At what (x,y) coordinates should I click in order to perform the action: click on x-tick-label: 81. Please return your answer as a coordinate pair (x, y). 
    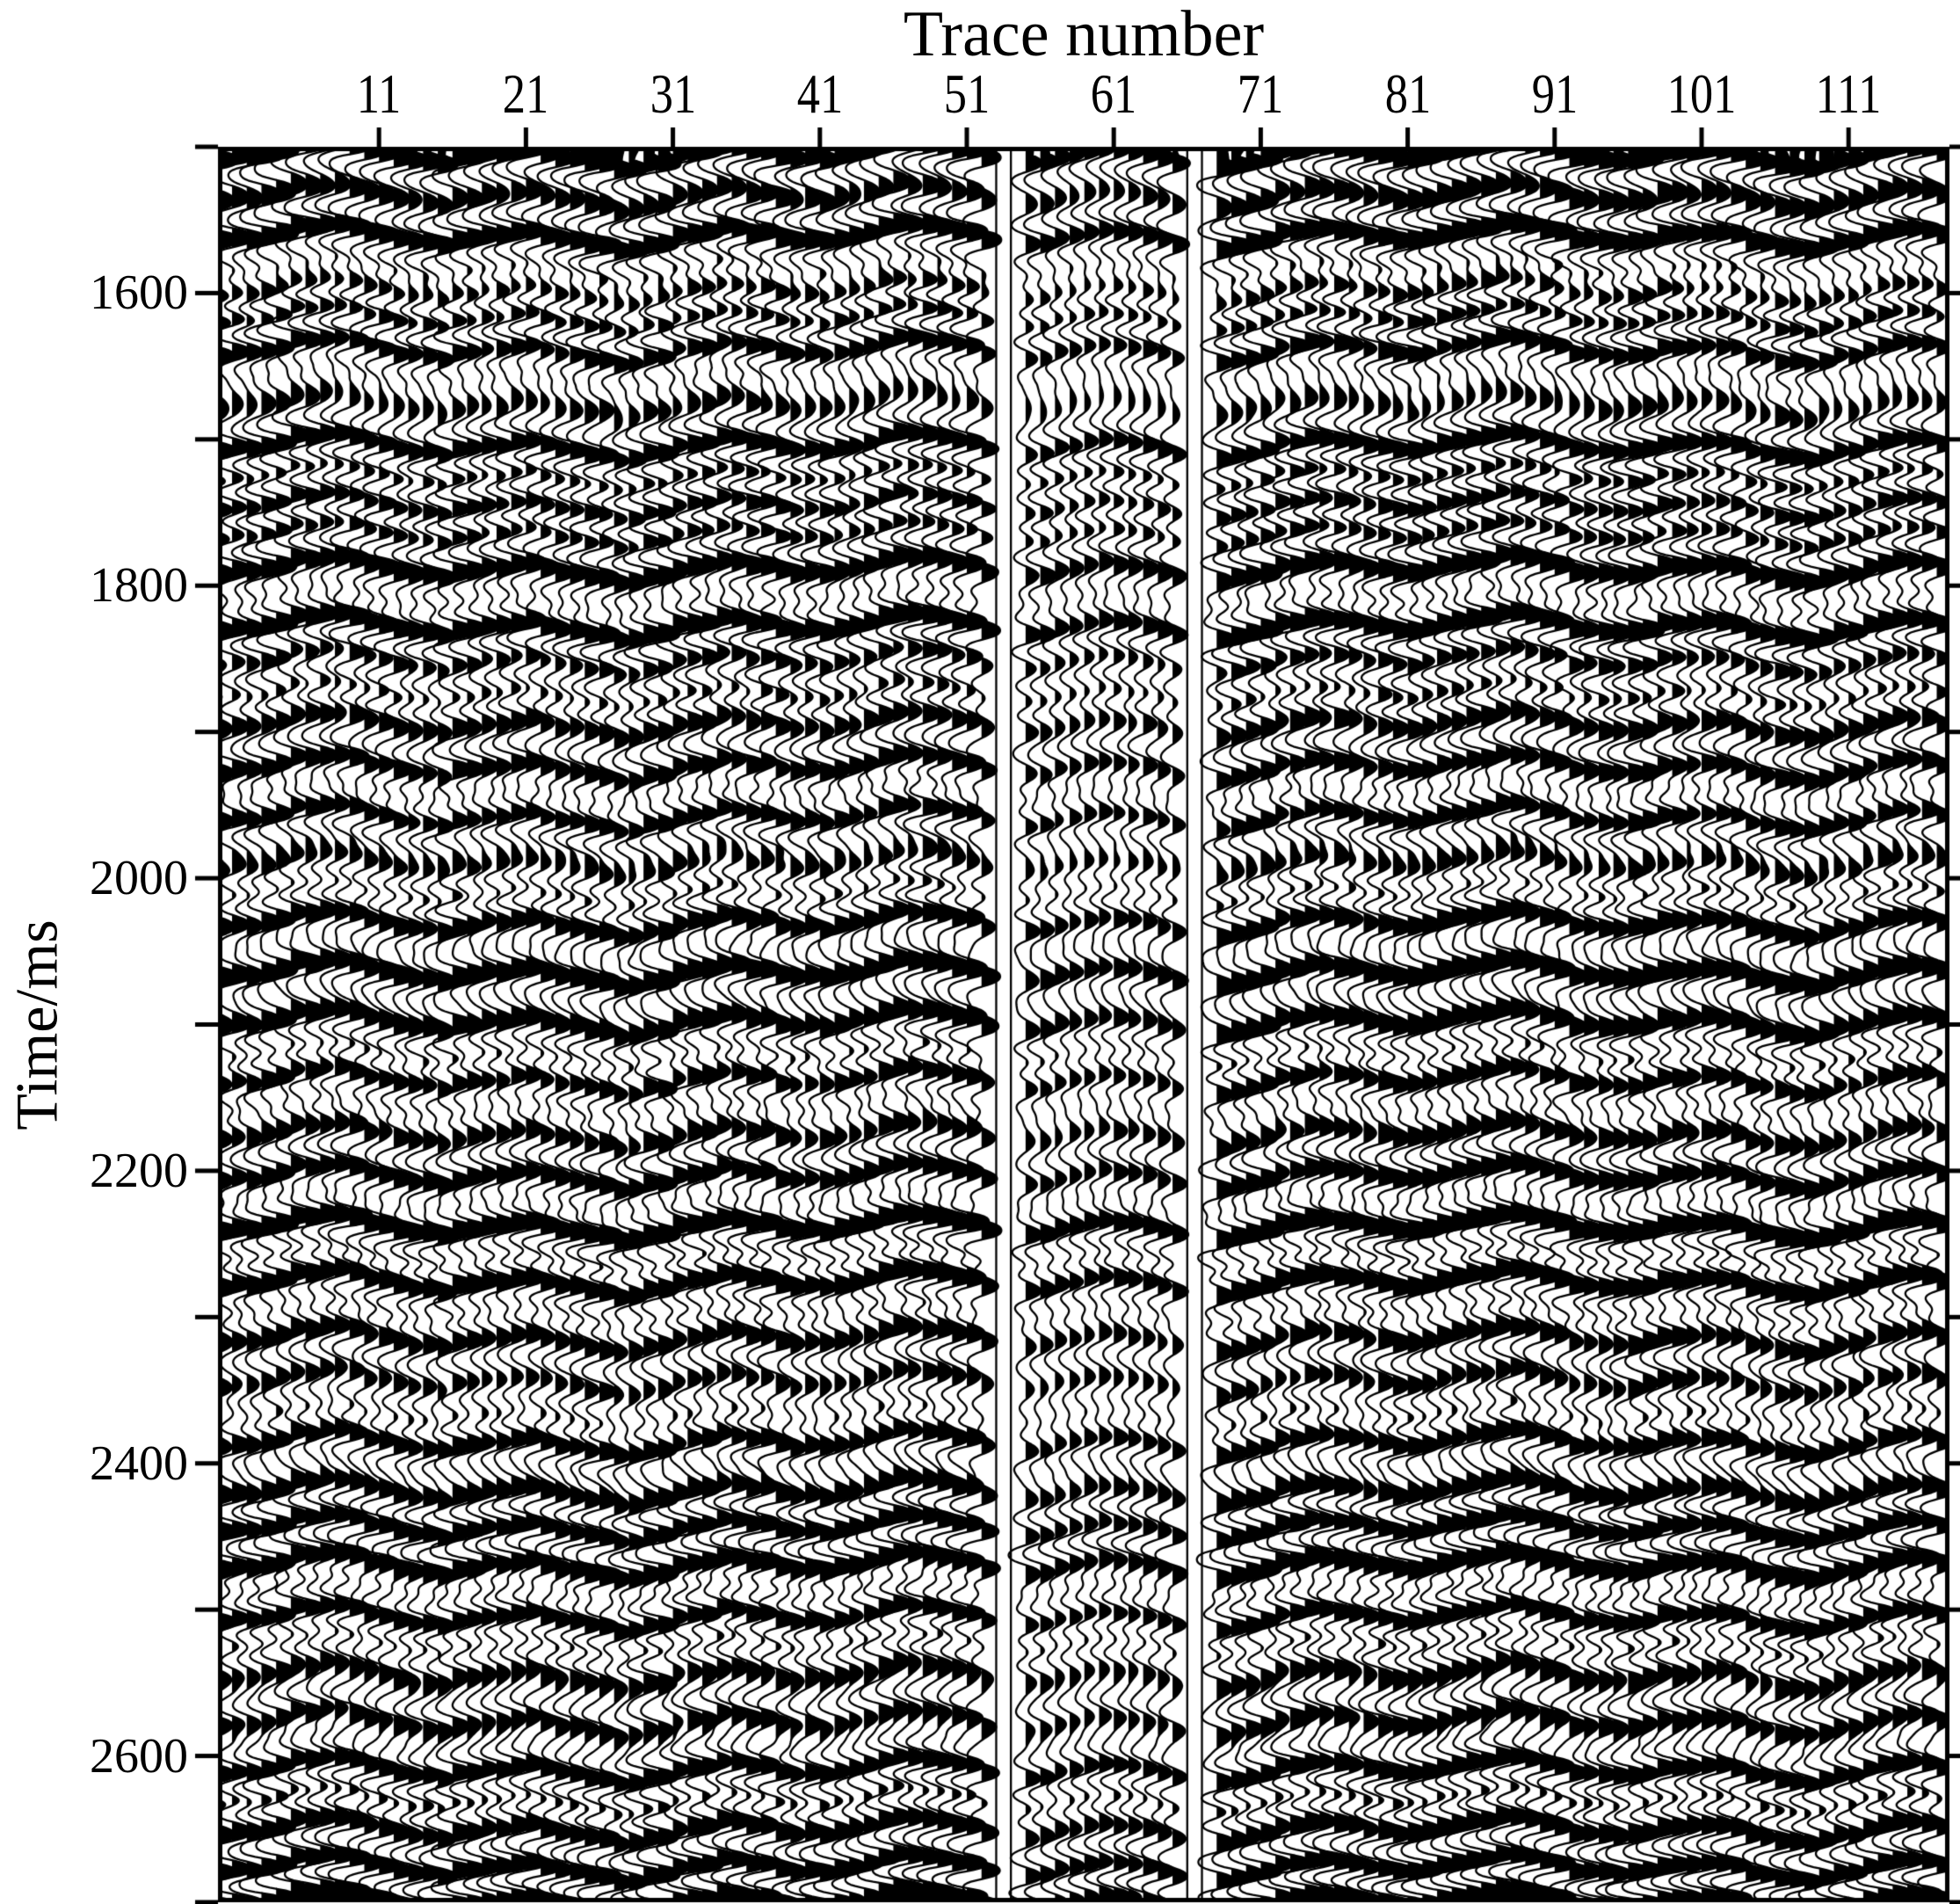
    Looking at the image, I should click on (1407, 93).